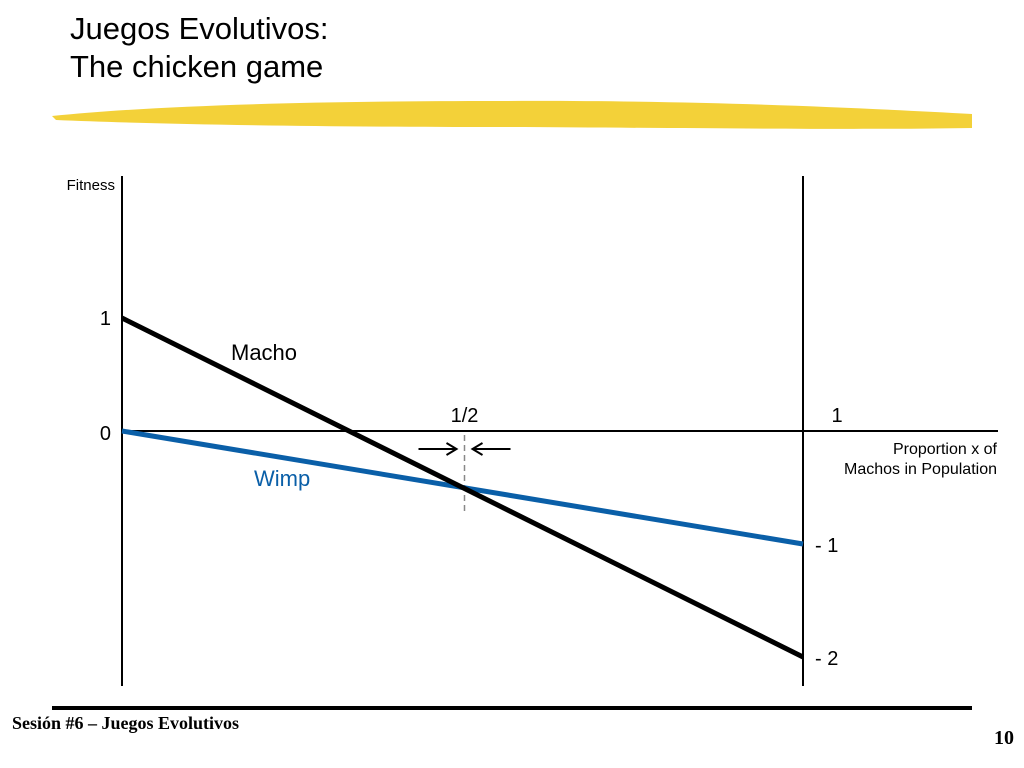 This screenshot has width=1024, height=768. I want to click on x-tick-label-one: 1, so click(836, 416).